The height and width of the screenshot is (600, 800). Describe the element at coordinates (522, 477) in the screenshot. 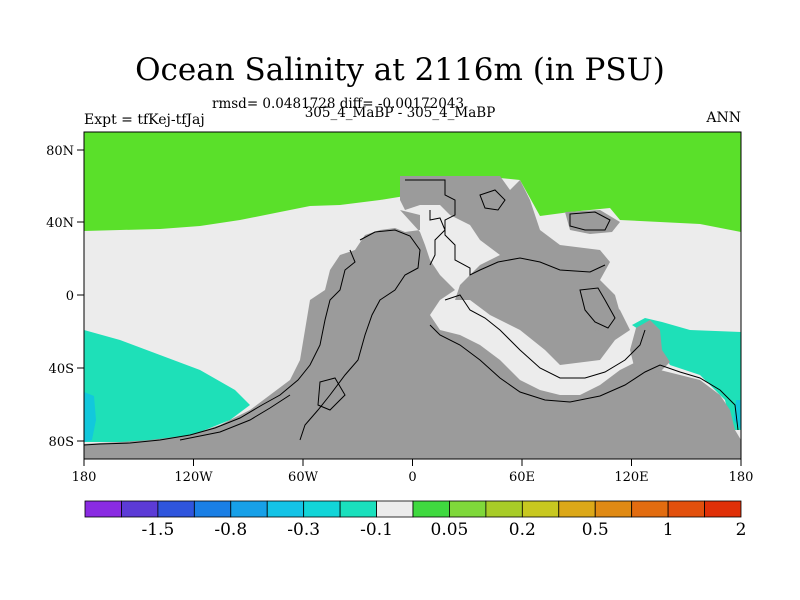

I see `x-tick-label: 60E` at that location.